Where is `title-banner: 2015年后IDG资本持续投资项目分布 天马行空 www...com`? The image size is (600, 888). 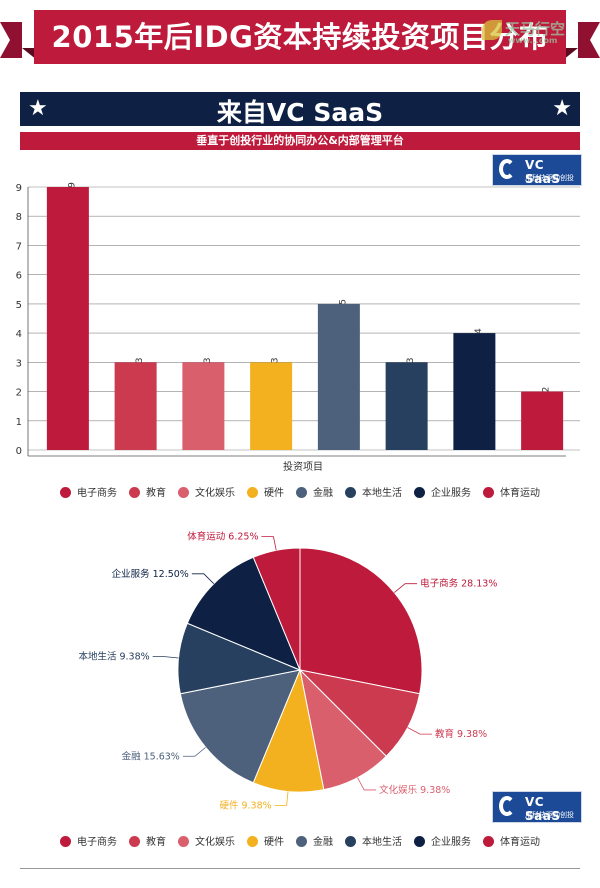
title-banner: 2015年后IDG资本持续投资项目分布 天马行空 www...com is located at coordinates (300, 37).